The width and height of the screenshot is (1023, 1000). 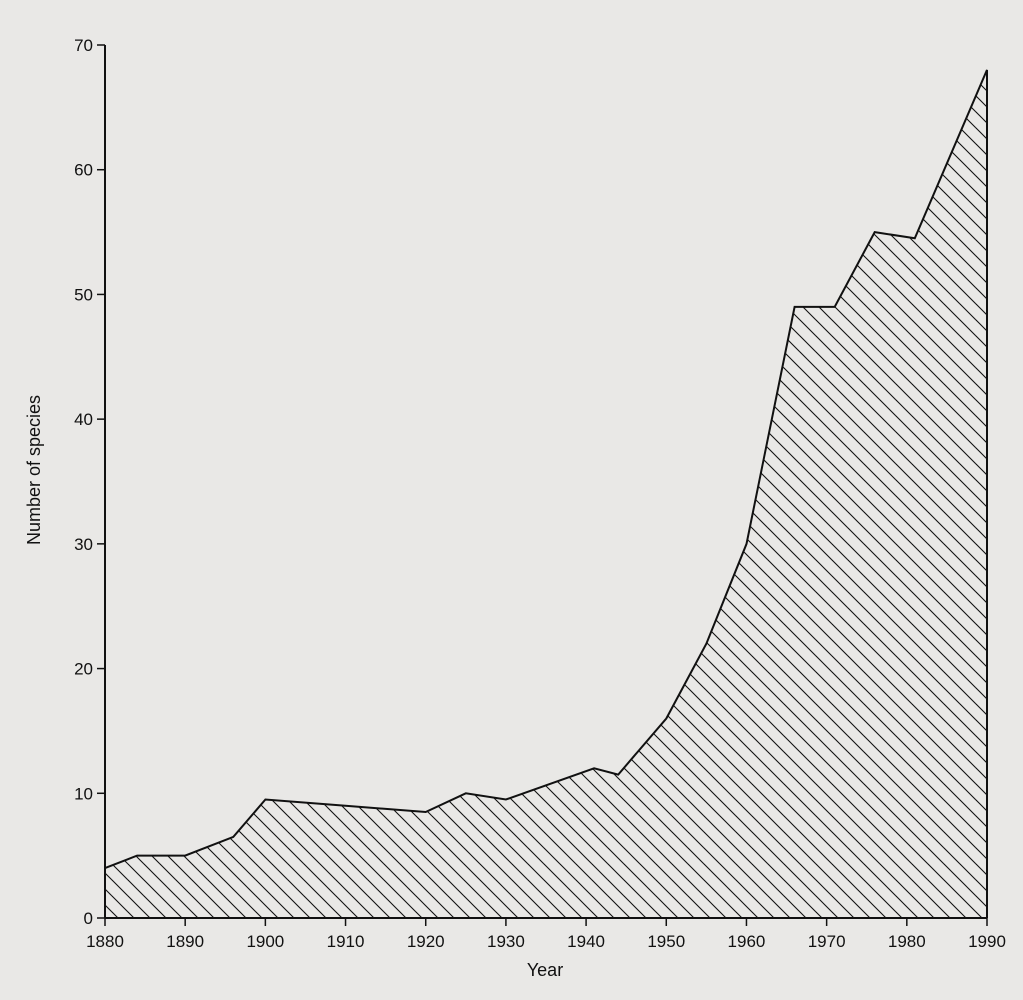 What do you see at coordinates (586, 941) in the screenshot?
I see `x-tick-label: 1940` at bounding box center [586, 941].